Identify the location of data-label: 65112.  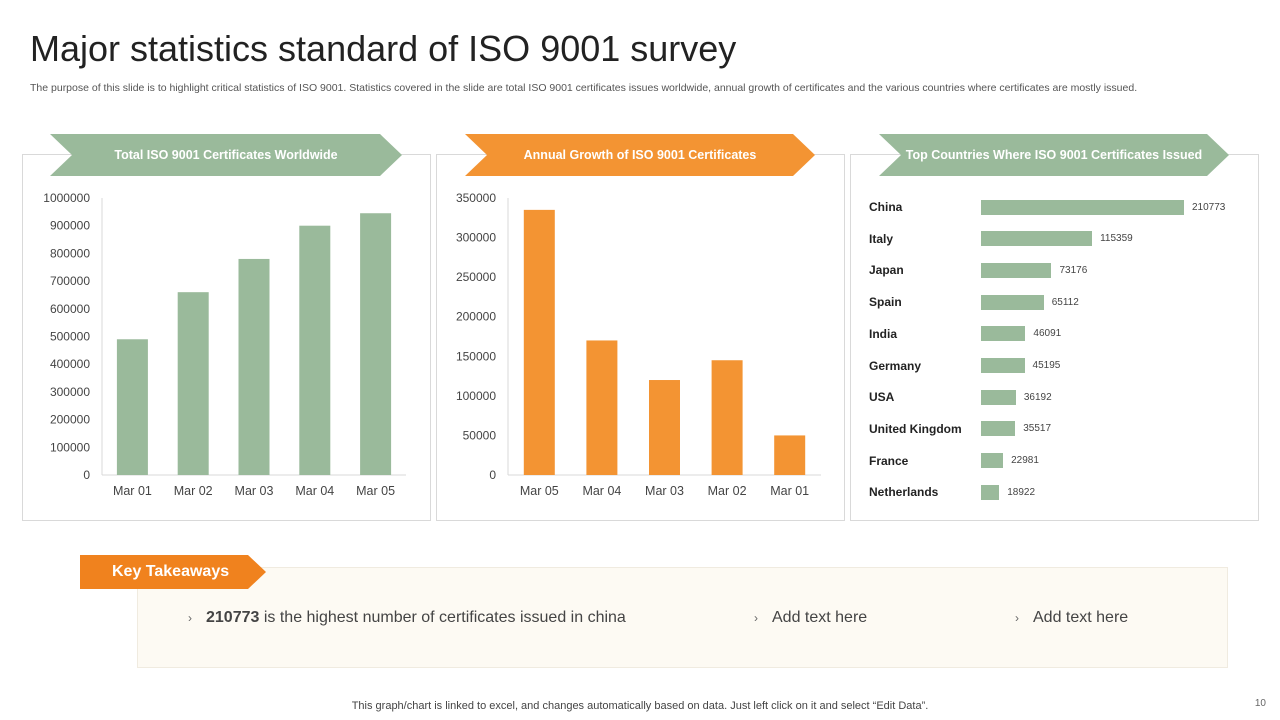
(1065, 302).